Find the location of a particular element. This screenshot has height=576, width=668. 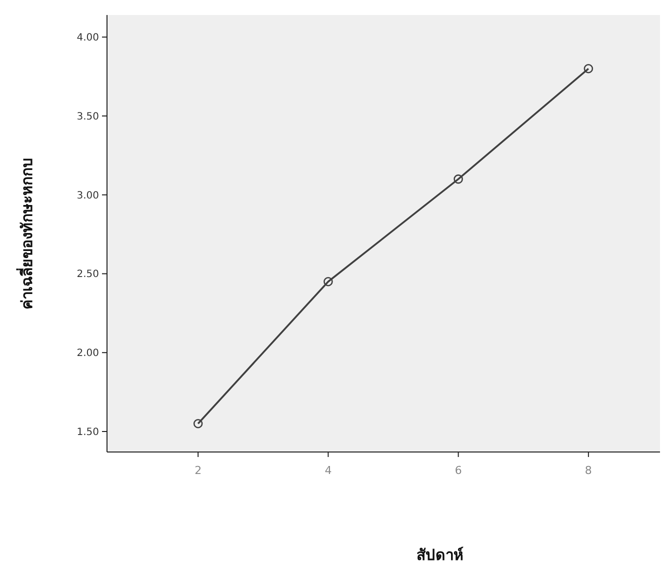

y-tick-label: 4.00 is located at coordinates (87, 38).